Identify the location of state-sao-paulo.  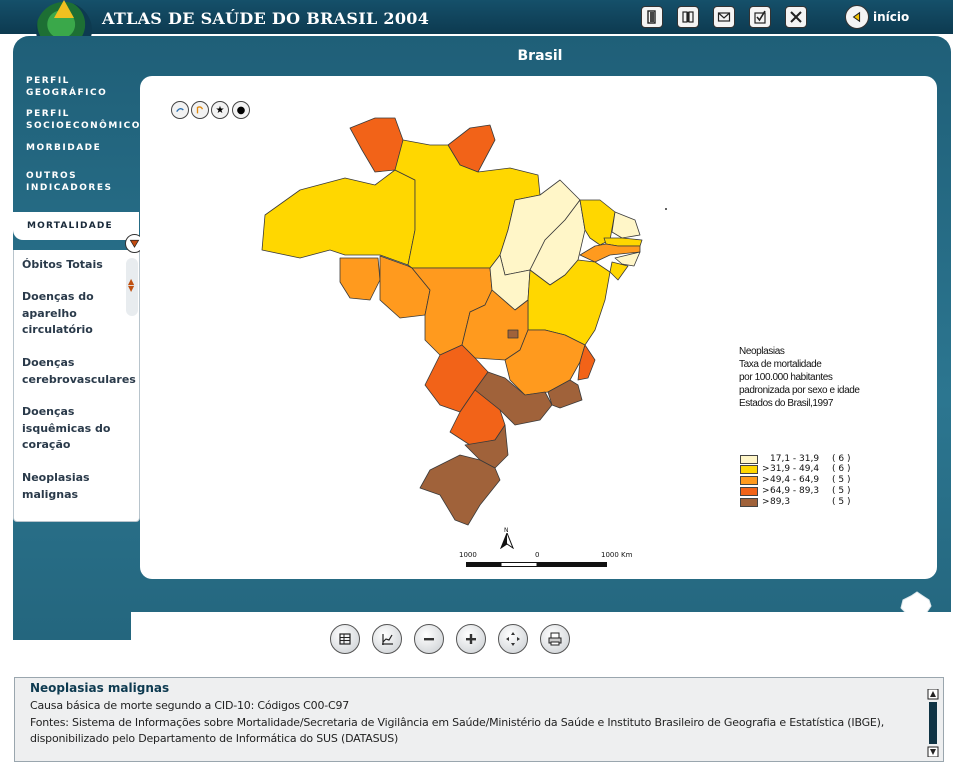
(513, 398).